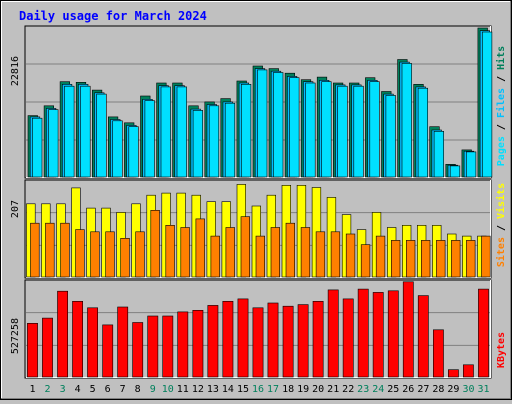 This screenshot has width=512, height=404. What do you see at coordinates (258, 389) in the screenshot?
I see `x-tick-label-day-16: 16` at bounding box center [258, 389].